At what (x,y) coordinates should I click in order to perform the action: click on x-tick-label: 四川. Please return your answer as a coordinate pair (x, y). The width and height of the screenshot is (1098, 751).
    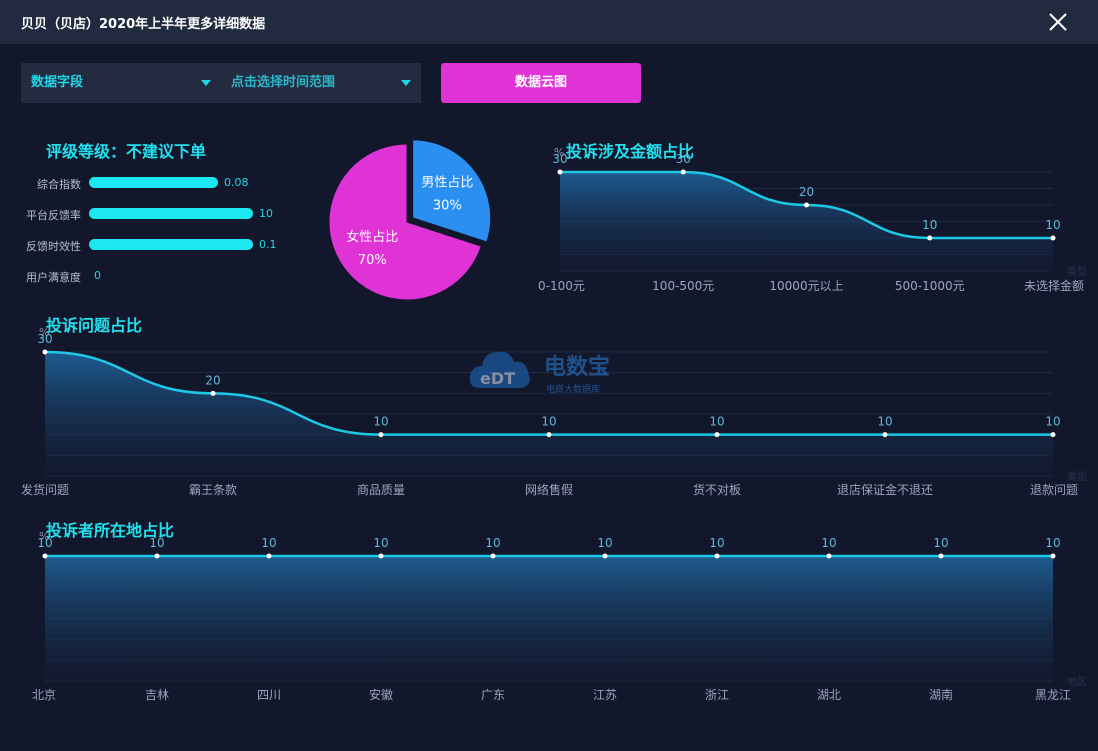
    Looking at the image, I should click on (269, 695).